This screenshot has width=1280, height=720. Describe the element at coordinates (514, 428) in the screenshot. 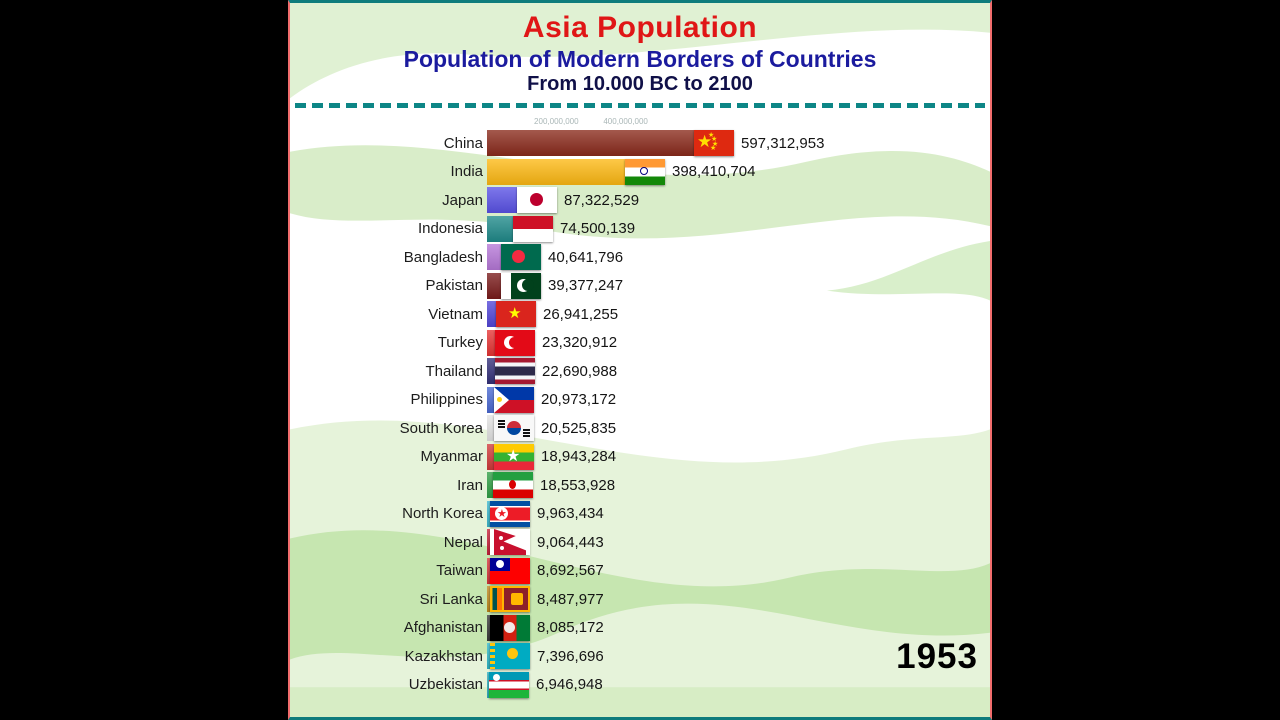

I see `flag-icon-south-korea` at that location.